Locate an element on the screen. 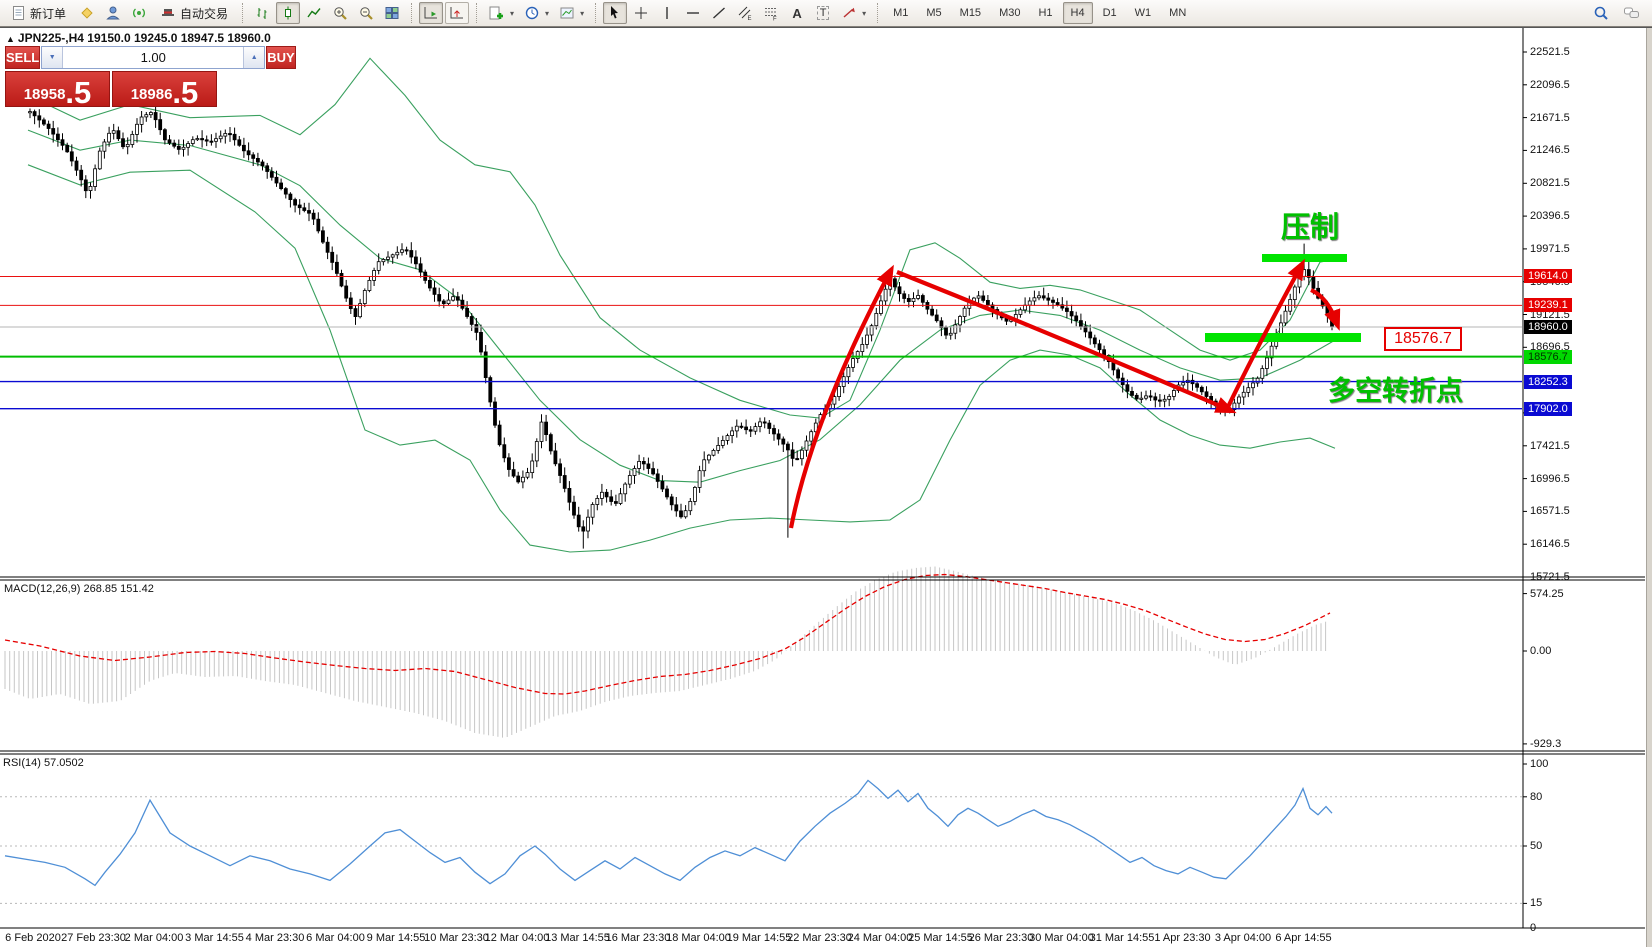  sell-price-main: 18958 is located at coordinates (44, 94).